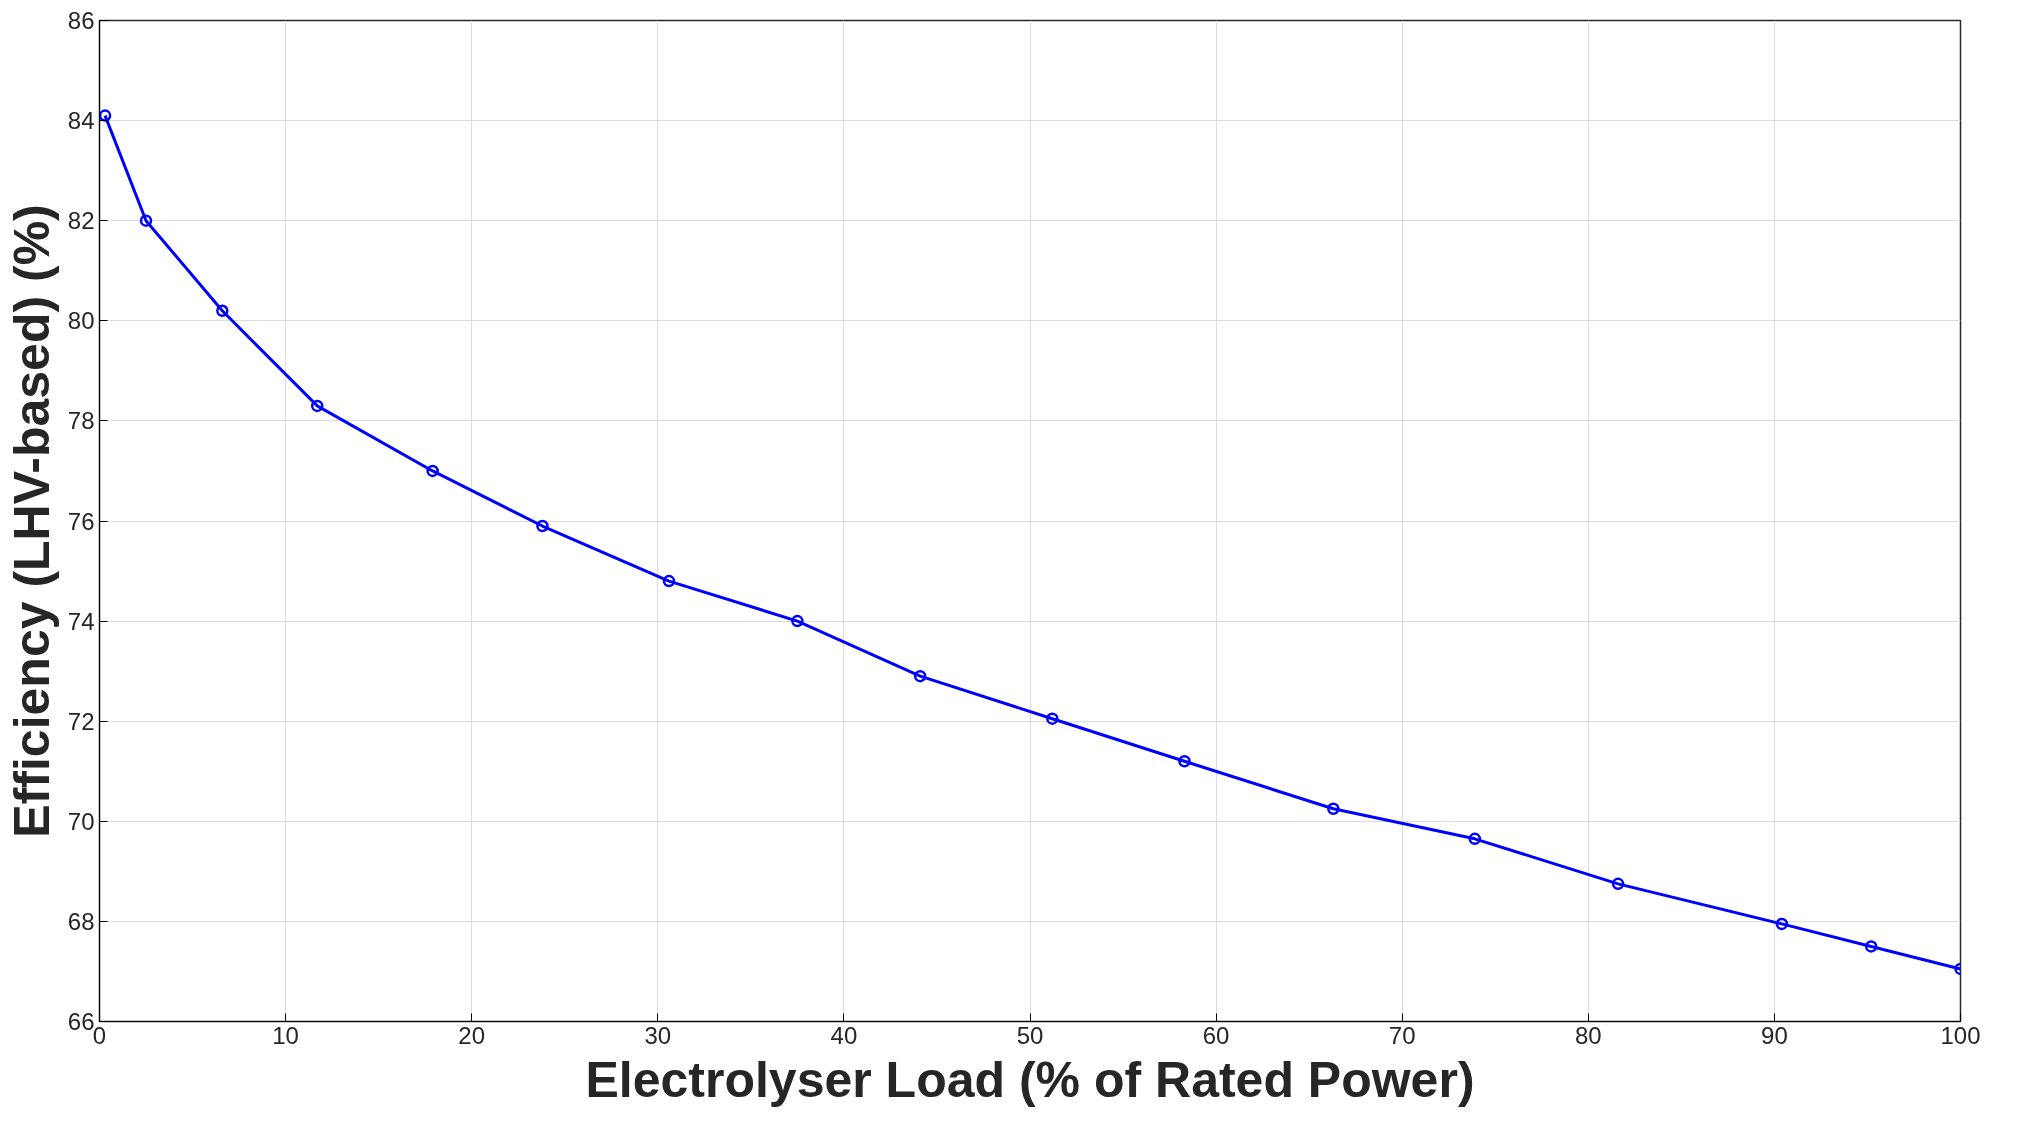  Describe the element at coordinates (81, 121) in the screenshot. I see `y-tick-label: 84` at that location.